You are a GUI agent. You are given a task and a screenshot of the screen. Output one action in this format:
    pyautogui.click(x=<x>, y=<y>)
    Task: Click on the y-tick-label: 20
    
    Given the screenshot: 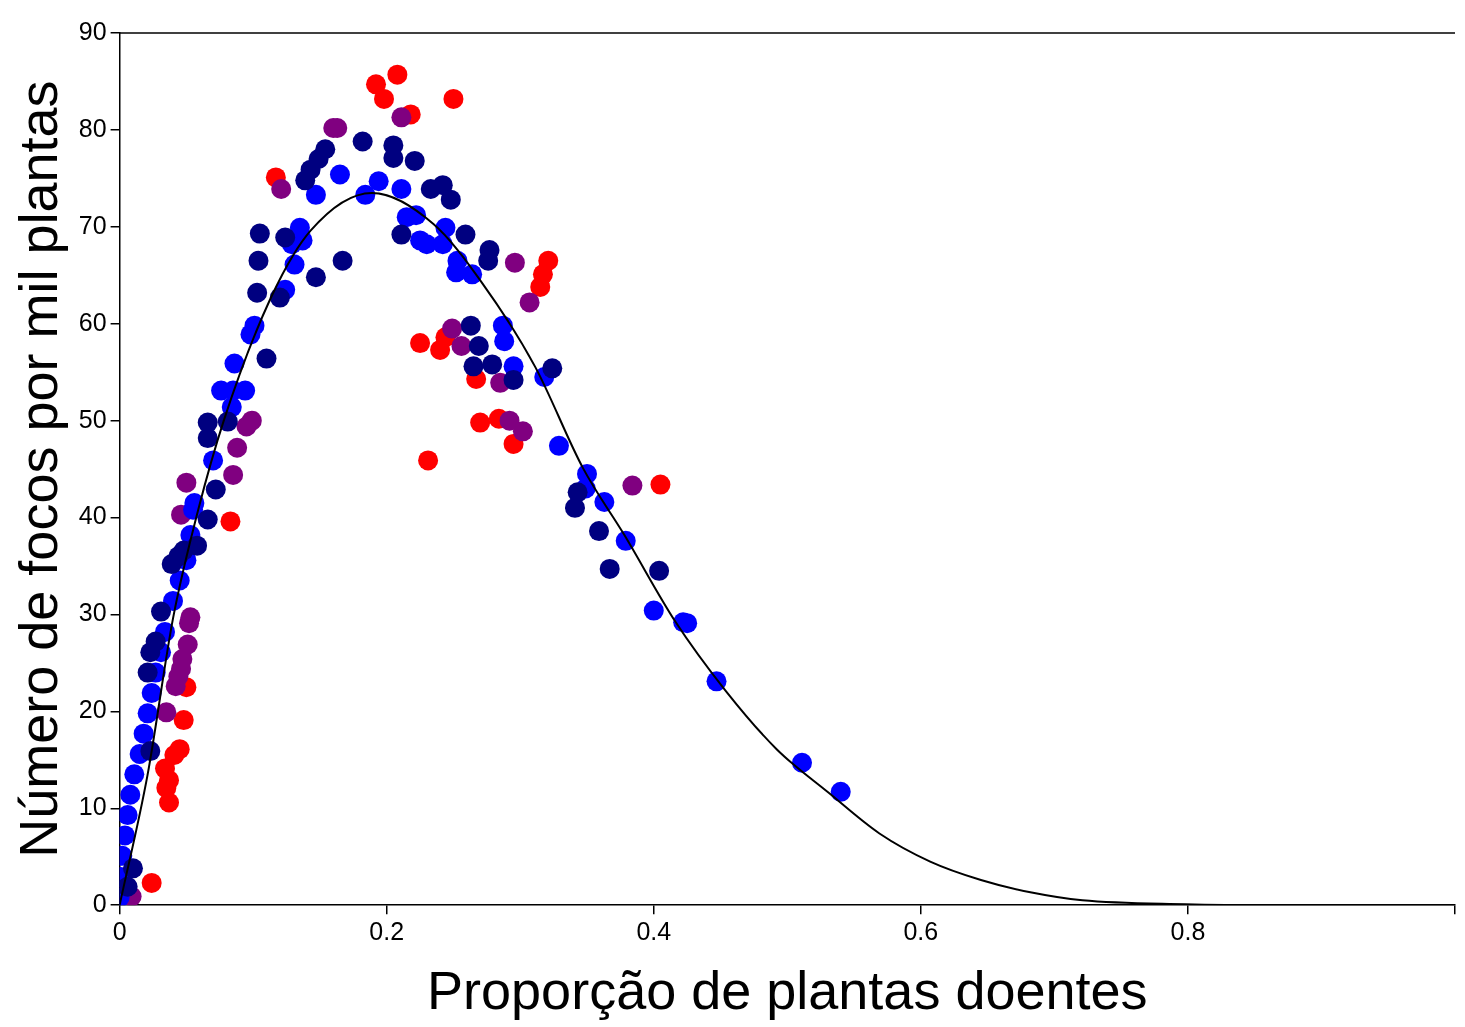 What is the action you would take?
    pyautogui.click(x=92, y=709)
    